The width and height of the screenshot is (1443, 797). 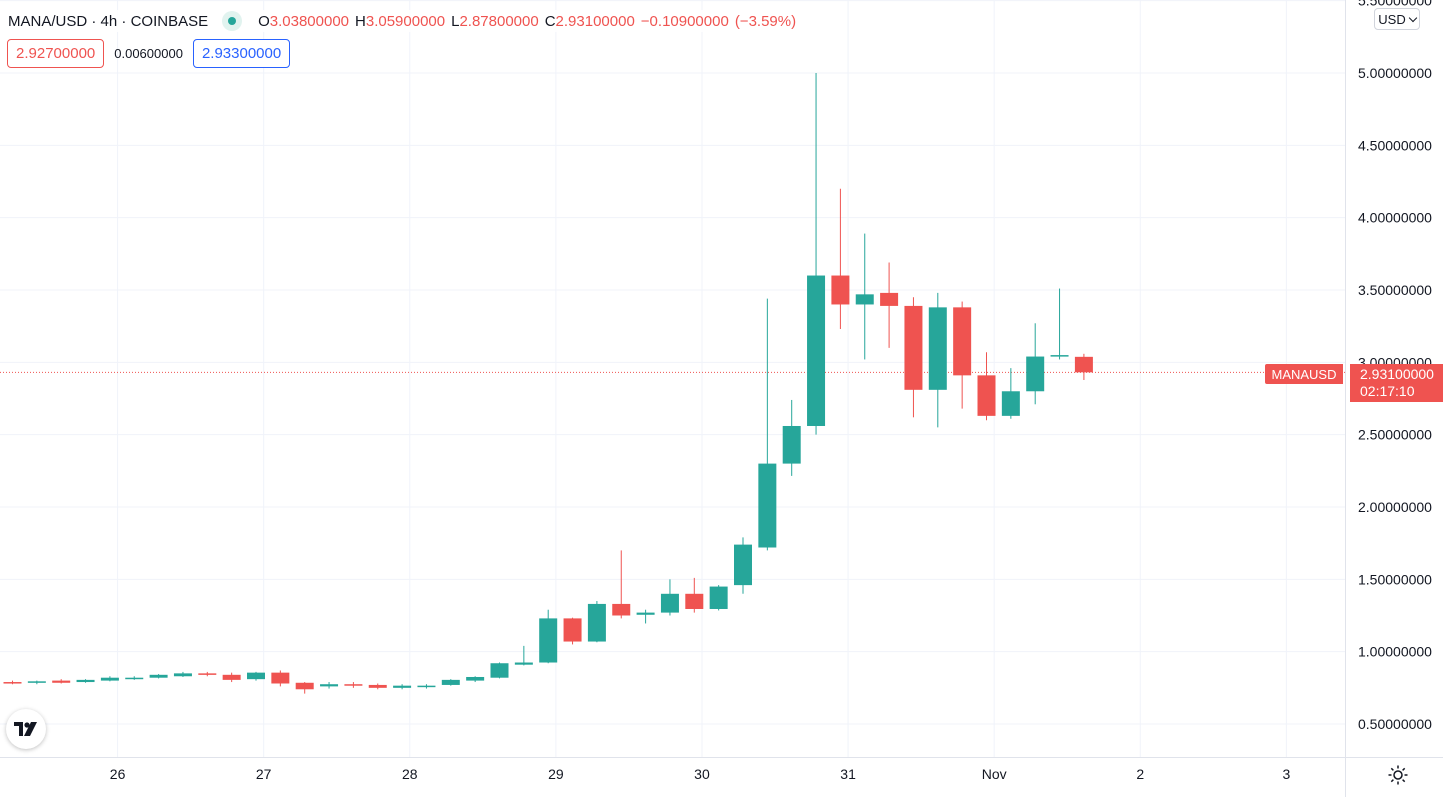 I want to click on time-tick-label: 30, so click(x=702, y=774).